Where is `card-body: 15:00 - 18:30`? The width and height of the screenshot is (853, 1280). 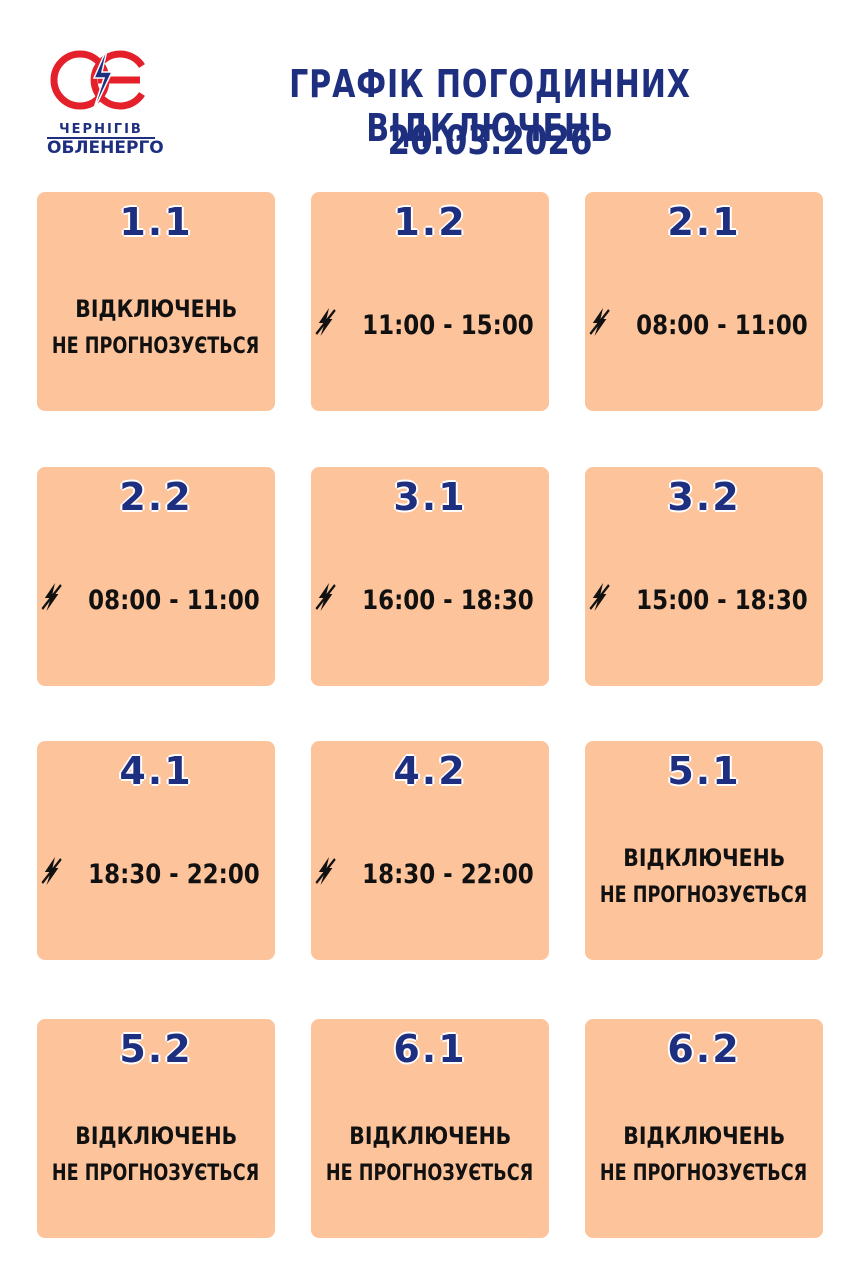
card-body: 15:00 - 18:30 is located at coordinates (704, 606).